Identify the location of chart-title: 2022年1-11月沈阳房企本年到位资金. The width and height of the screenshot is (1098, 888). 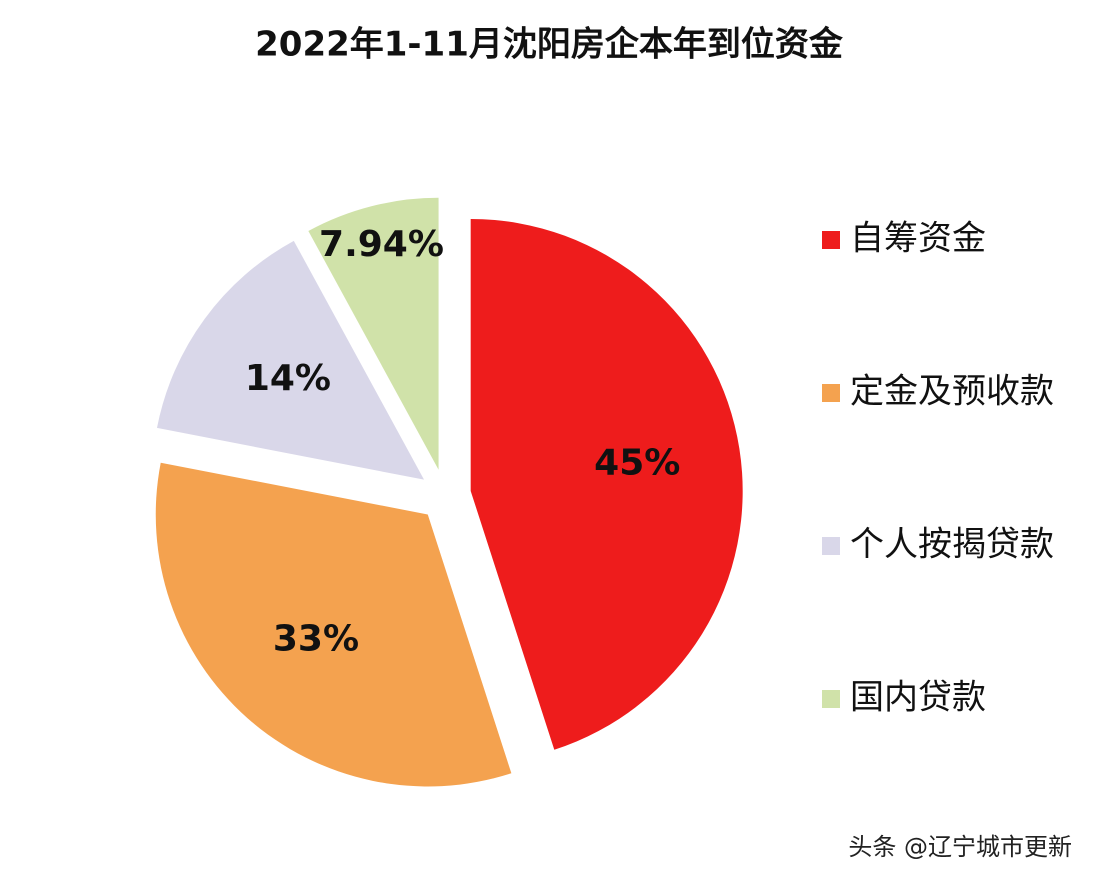
(549, 45).